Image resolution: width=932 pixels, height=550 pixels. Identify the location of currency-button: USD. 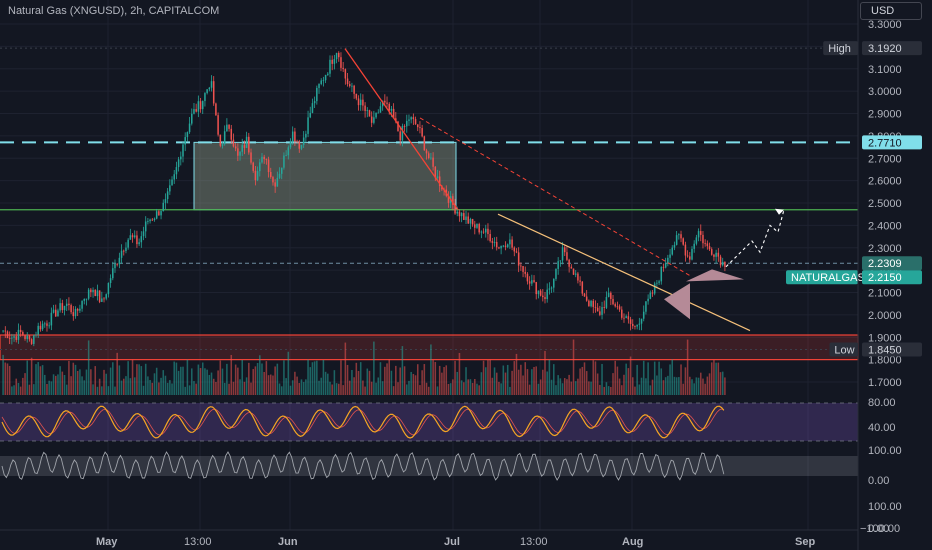
(891, 11).